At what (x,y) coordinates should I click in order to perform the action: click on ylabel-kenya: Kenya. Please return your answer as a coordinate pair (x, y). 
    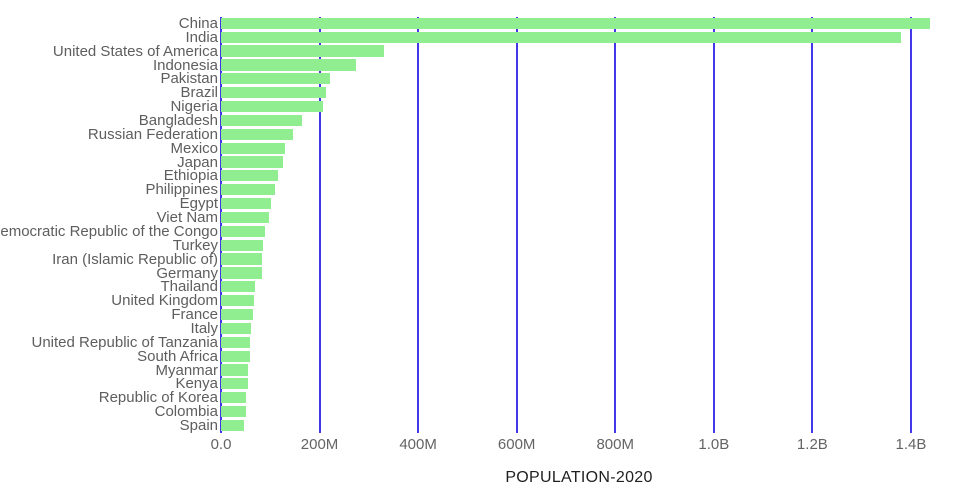
    Looking at the image, I should click on (196, 384).